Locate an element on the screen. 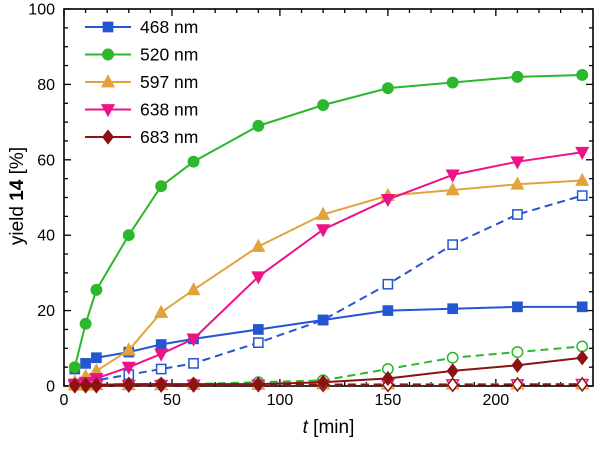  x-axis-label-italic: t is located at coordinates (305, 427).